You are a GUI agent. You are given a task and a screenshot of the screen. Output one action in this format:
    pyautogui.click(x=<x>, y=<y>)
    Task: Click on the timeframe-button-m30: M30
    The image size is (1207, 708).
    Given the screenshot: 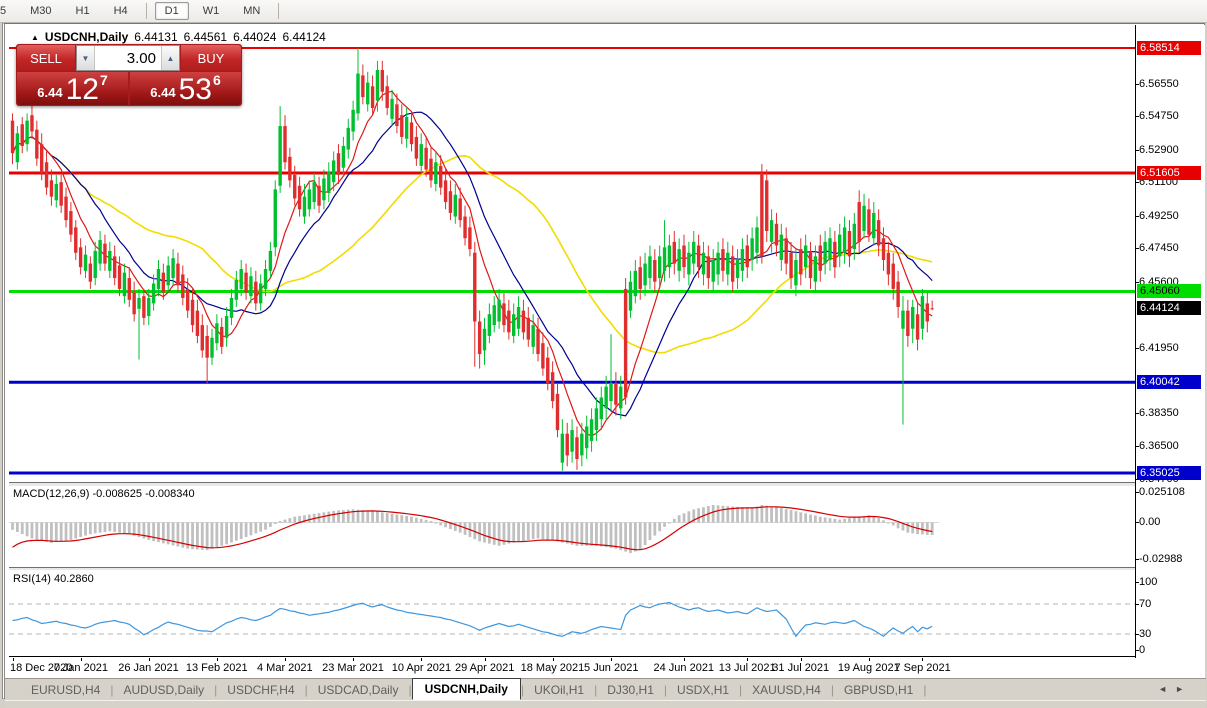 What is the action you would take?
    pyautogui.click(x=41, y=11)
    